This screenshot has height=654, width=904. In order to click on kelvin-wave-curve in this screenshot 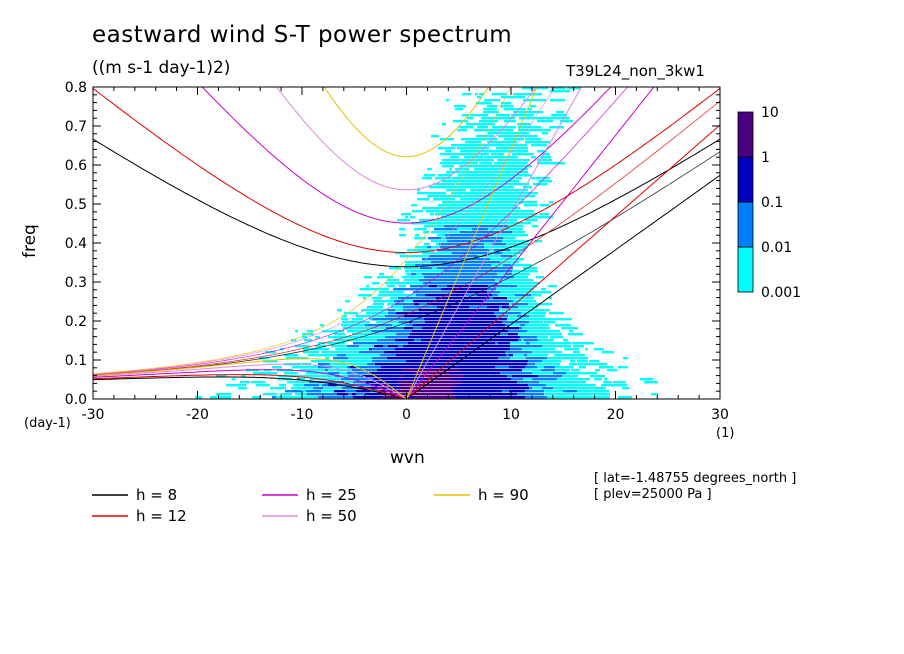, I will do `click(494, 243)`.